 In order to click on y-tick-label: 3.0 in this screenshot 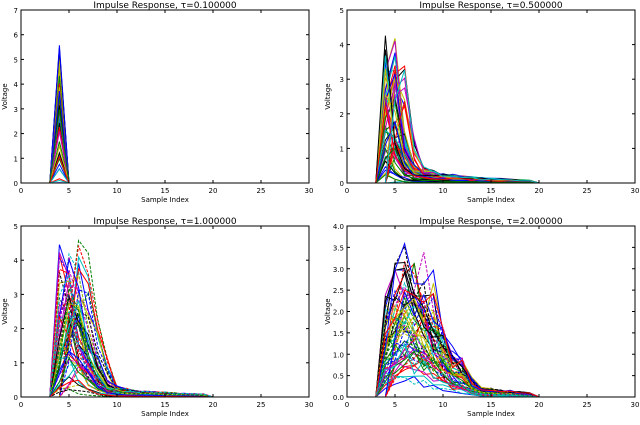, I will do `click(338, 270)`.